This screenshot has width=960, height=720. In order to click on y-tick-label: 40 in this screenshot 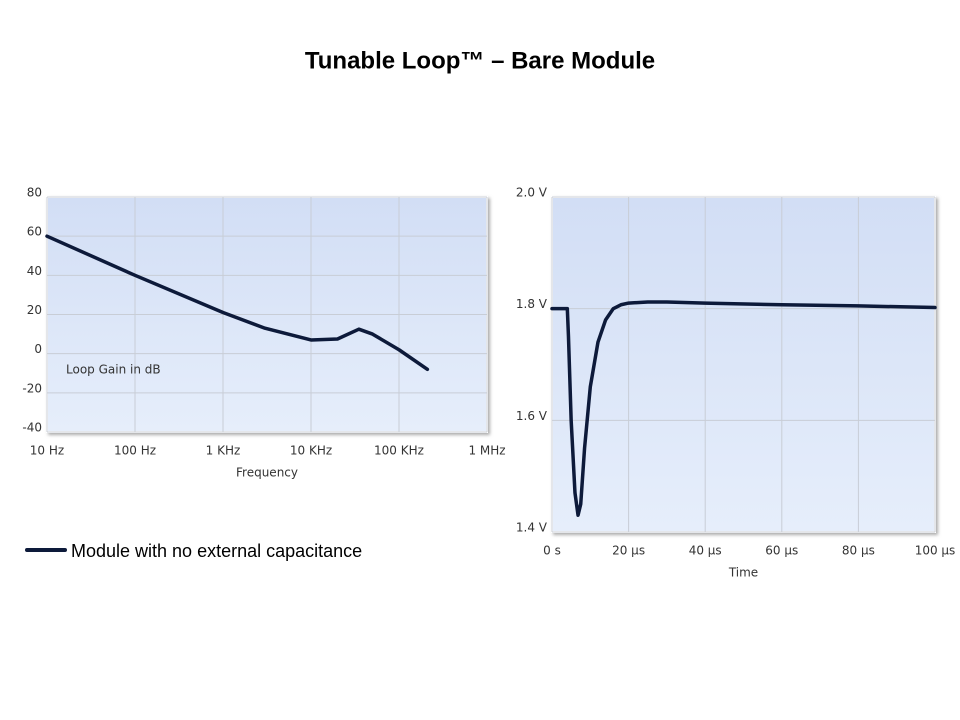, I will do `click(34, 271)`.